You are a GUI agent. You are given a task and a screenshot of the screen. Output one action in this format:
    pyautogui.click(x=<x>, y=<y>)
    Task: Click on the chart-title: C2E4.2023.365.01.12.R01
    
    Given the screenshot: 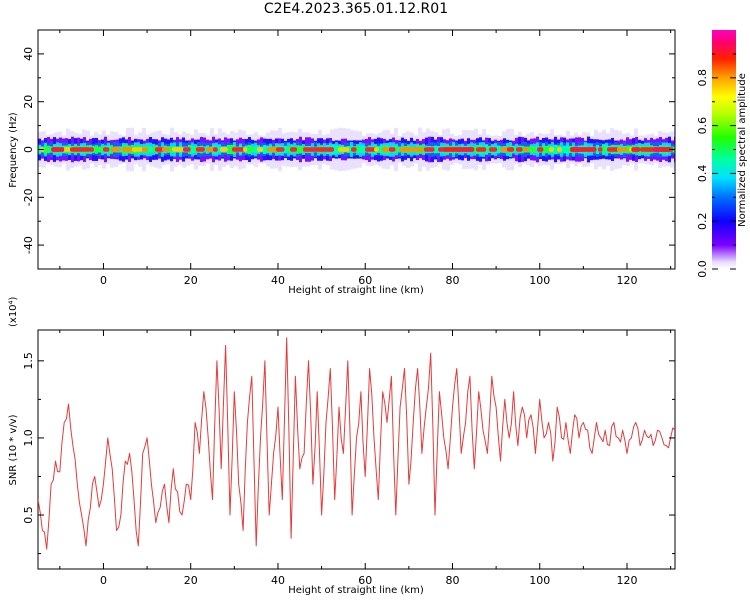 What is the action you would take?
    pyautogui.click(x=356, y=9)
    